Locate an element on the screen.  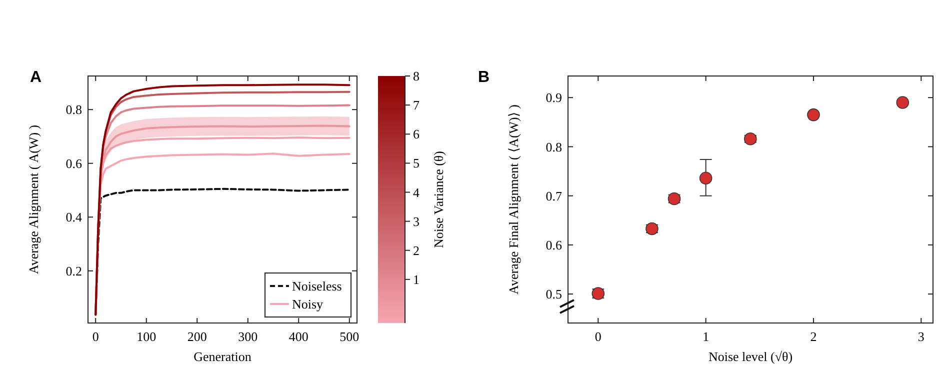
color-bar-label: 5 is located at coordinates (416, 163).